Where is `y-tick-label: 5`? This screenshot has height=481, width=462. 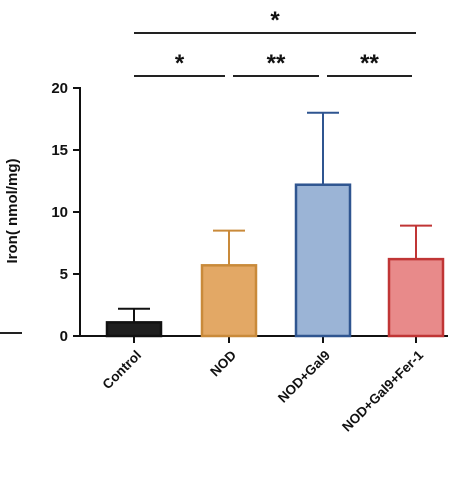 y-tick-label: 5 is located at coordinates (64, 274).